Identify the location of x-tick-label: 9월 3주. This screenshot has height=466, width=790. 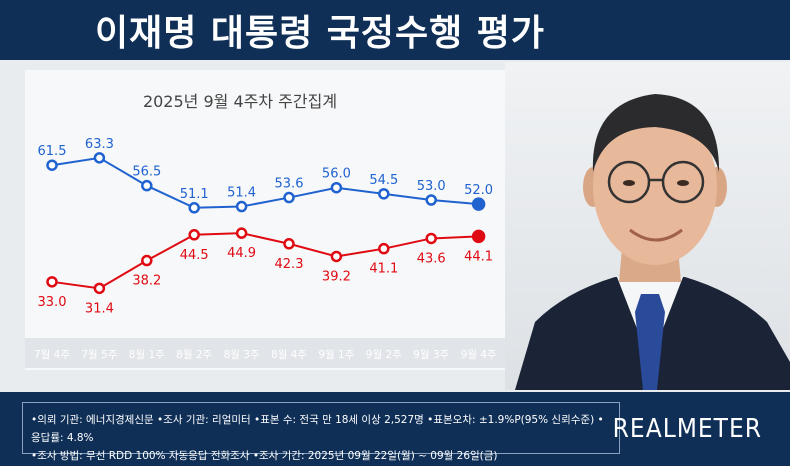
(431, 355).